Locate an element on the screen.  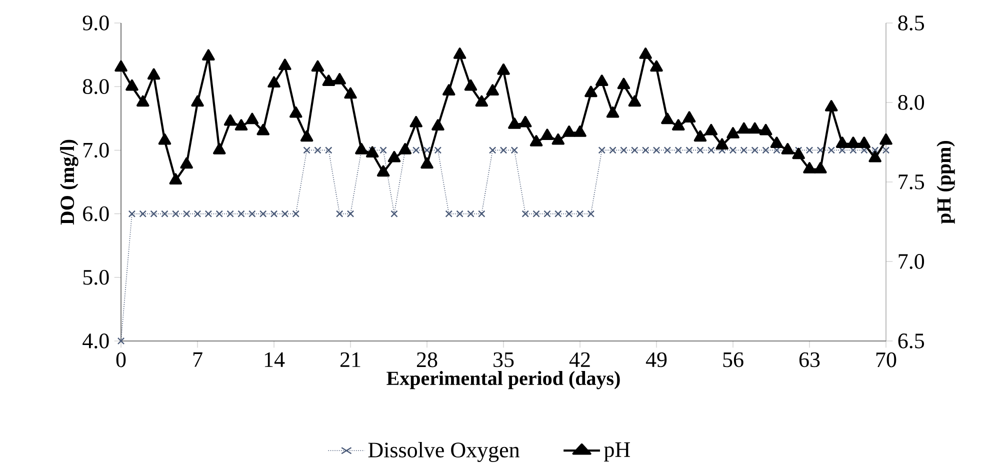
y-tick-label: 6.0 is located at coordinates (96, 214).